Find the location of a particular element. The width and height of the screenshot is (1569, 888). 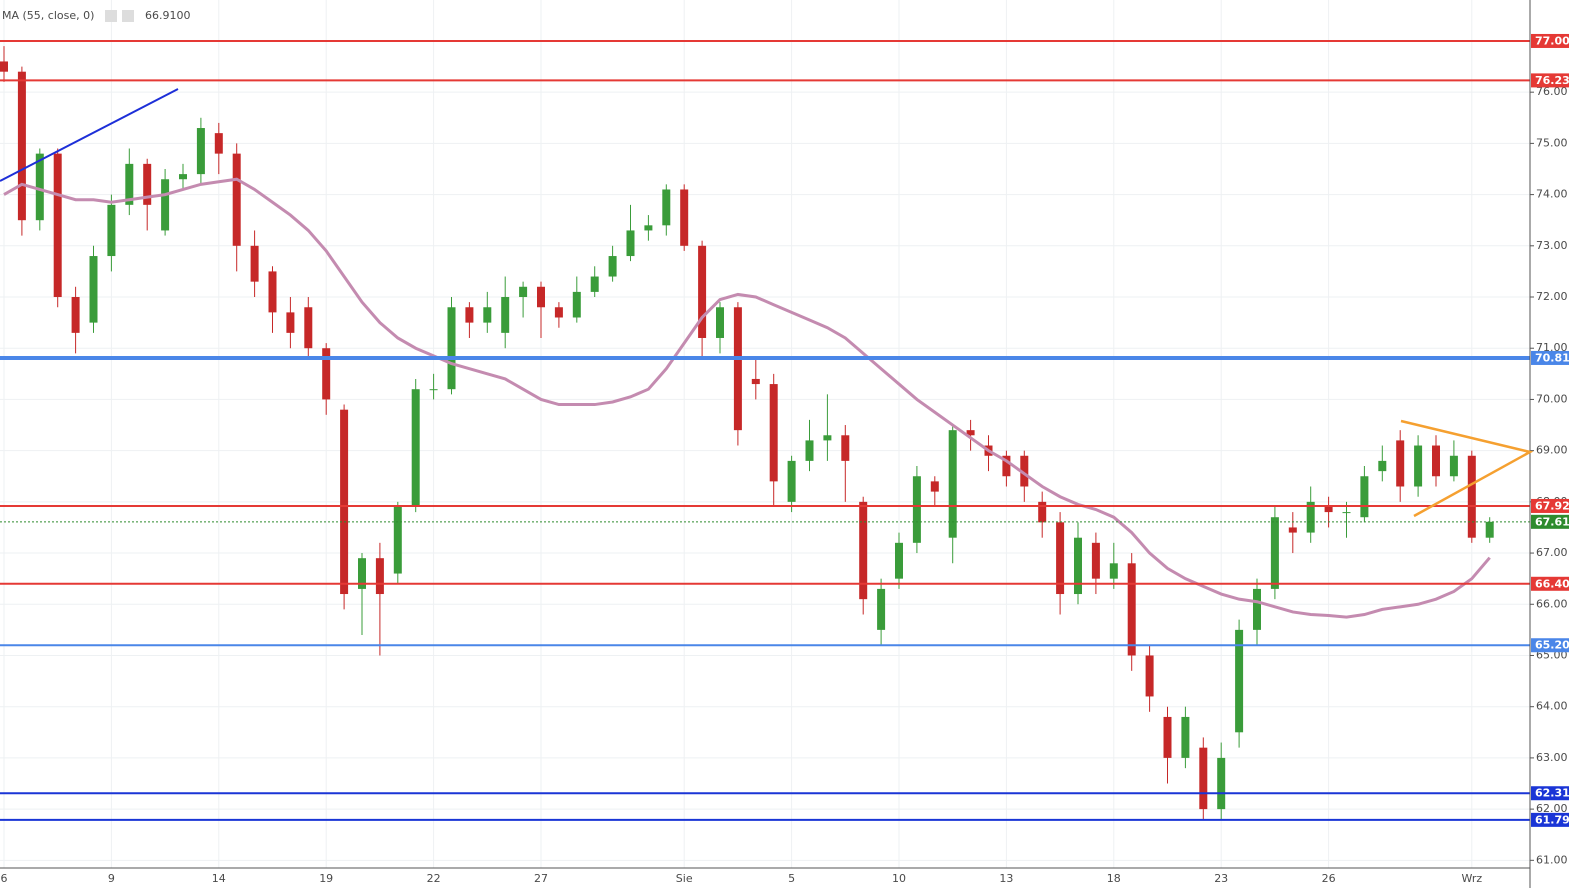

trend-line is located at coordinates (89, 135).